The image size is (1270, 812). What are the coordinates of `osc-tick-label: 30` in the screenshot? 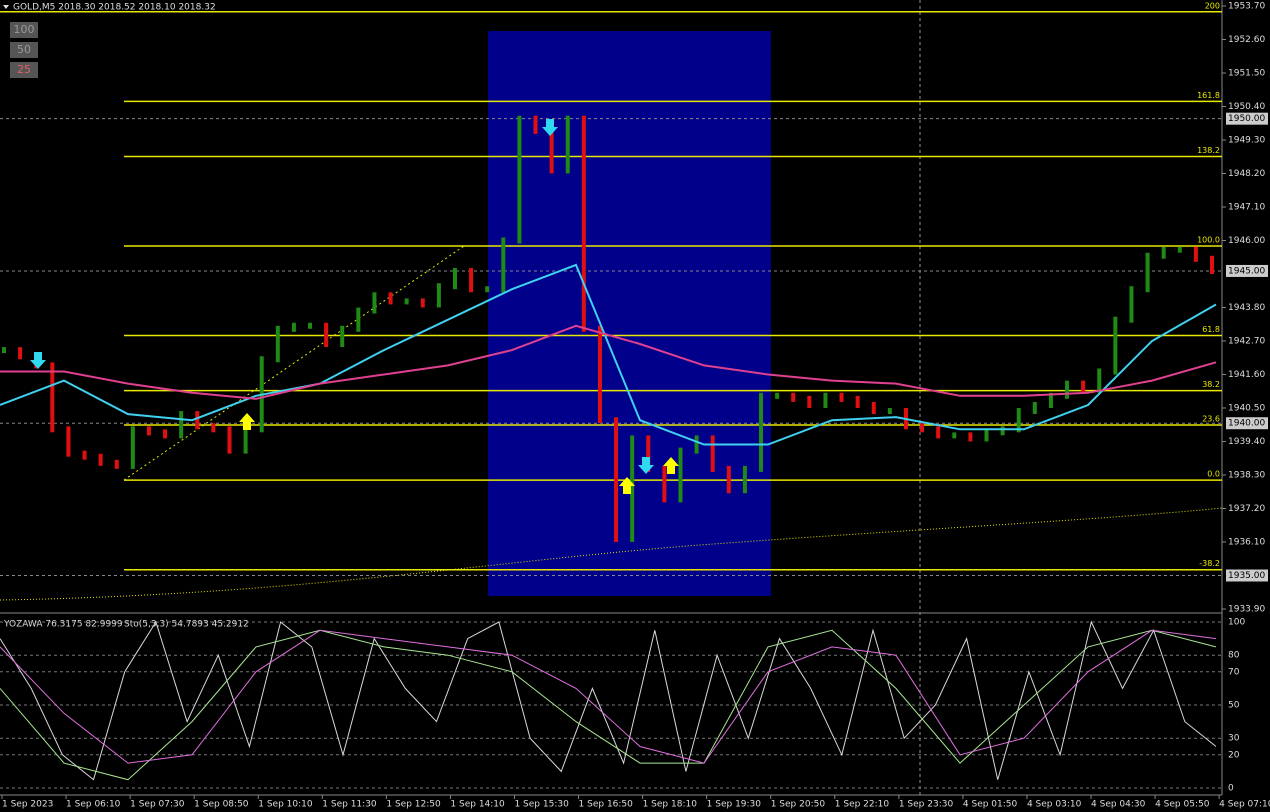 It's located at (1234, 739).